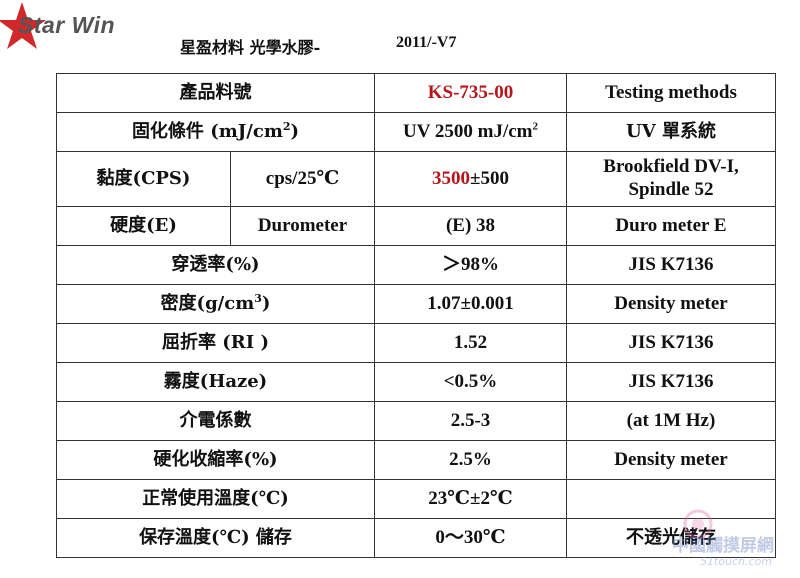  What do you see at coordinates (215, 132) in the screenshot?
I see `curing-label: 固化條件 (mJ/cm2)` at bounding box center [215, 132].